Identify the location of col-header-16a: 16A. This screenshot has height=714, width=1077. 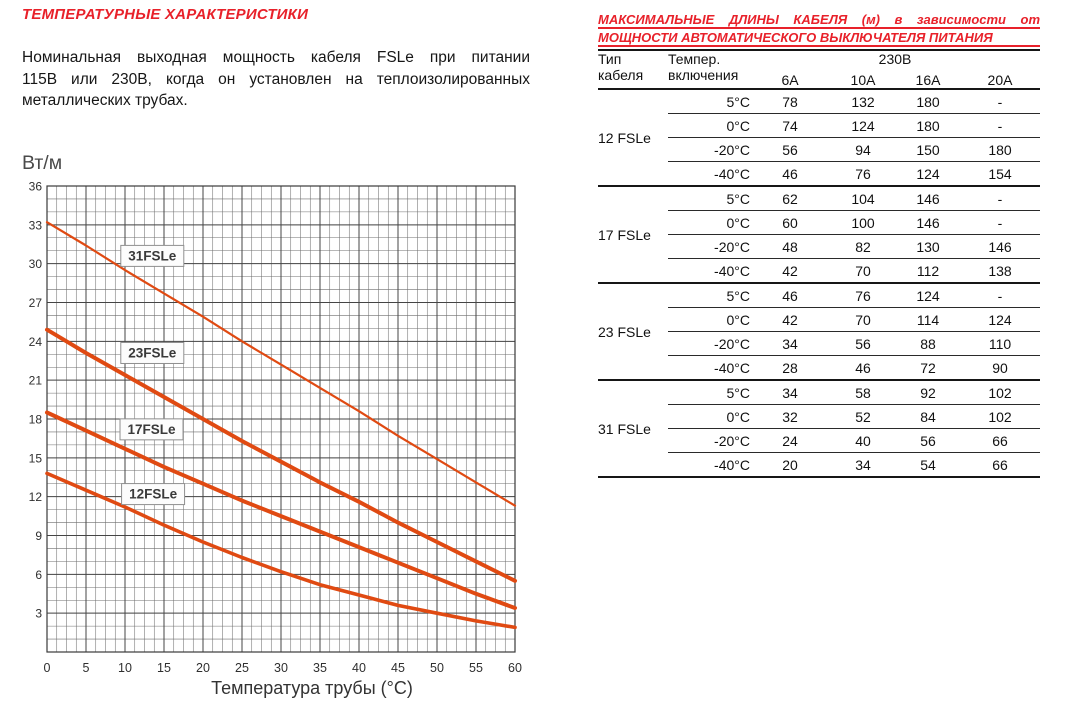
(928, 80).